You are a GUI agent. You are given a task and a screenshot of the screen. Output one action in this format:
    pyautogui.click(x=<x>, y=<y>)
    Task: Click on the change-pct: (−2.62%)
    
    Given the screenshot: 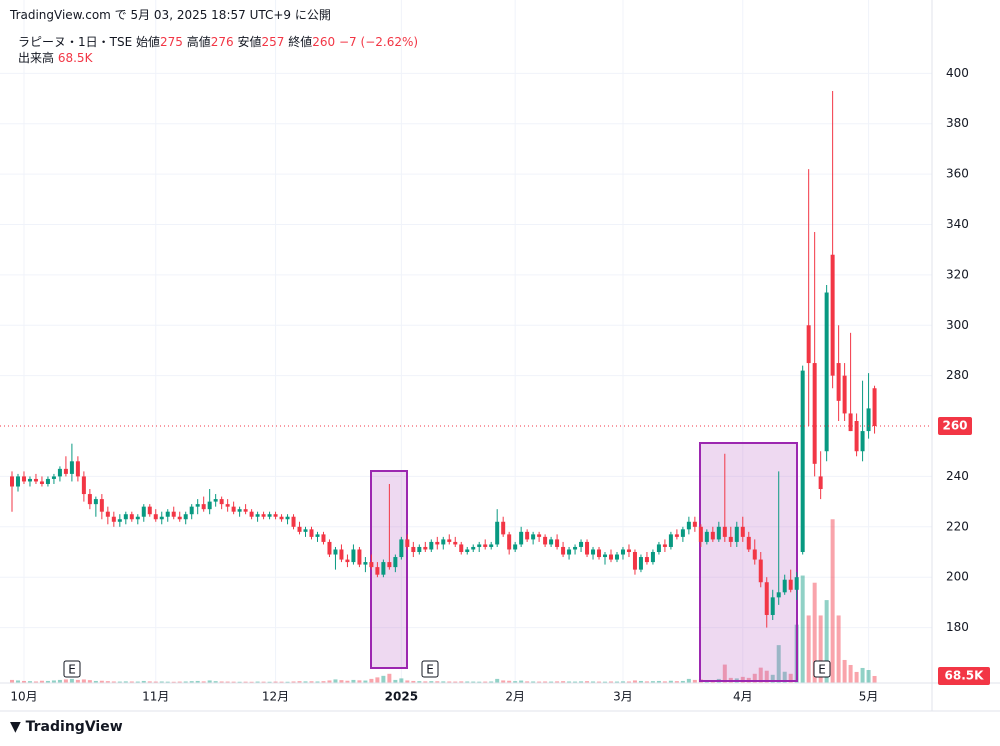 What is the action you would take?
    pyautogui.click(x=389, y=42)
    